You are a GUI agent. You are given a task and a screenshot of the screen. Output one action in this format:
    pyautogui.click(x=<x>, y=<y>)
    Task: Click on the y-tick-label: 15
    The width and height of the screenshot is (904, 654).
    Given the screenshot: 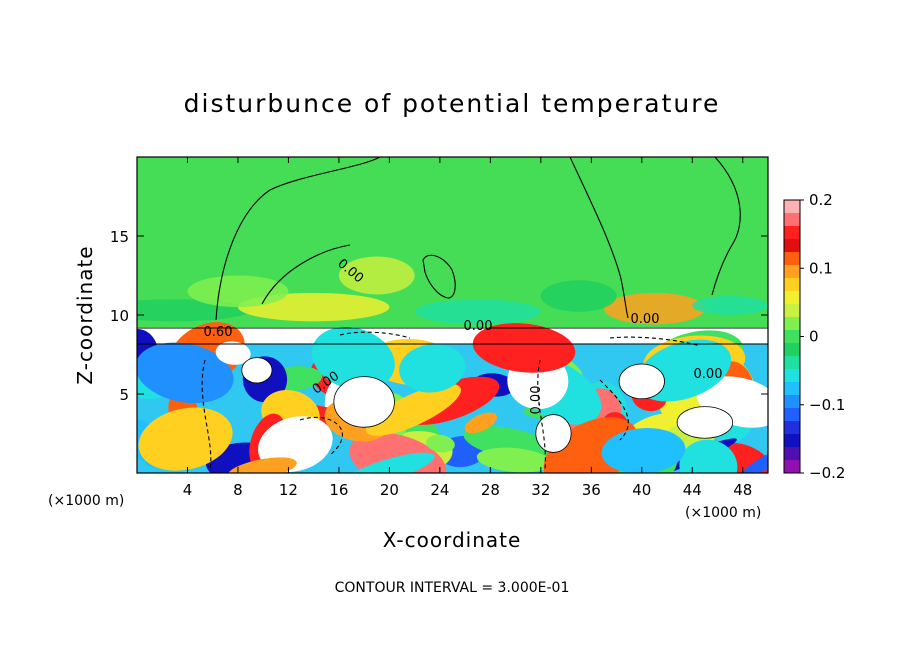 What is the action you would take?
    pyautogui.click(x=119, y=237)
    